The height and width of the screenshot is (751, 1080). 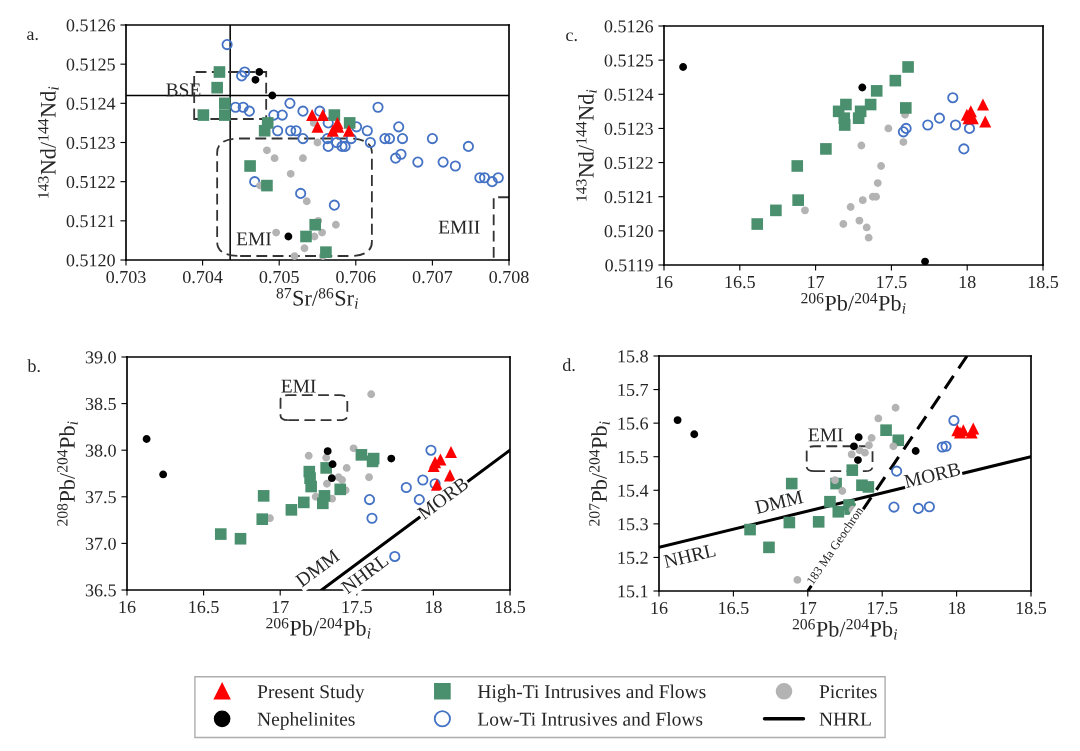 I want to click on chart-title: c., so click(x=571, y=37).